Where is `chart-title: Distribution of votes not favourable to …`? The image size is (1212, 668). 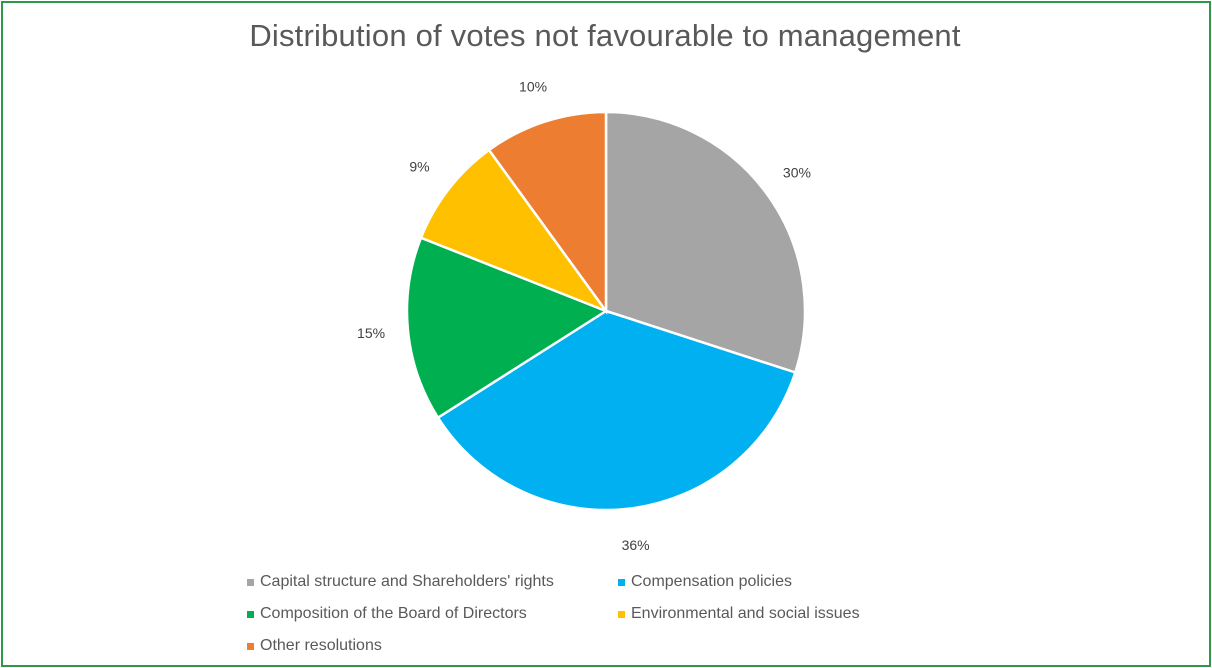
chart-title: Distribution of votes not favourable to … is located at coordinates (605, 35).